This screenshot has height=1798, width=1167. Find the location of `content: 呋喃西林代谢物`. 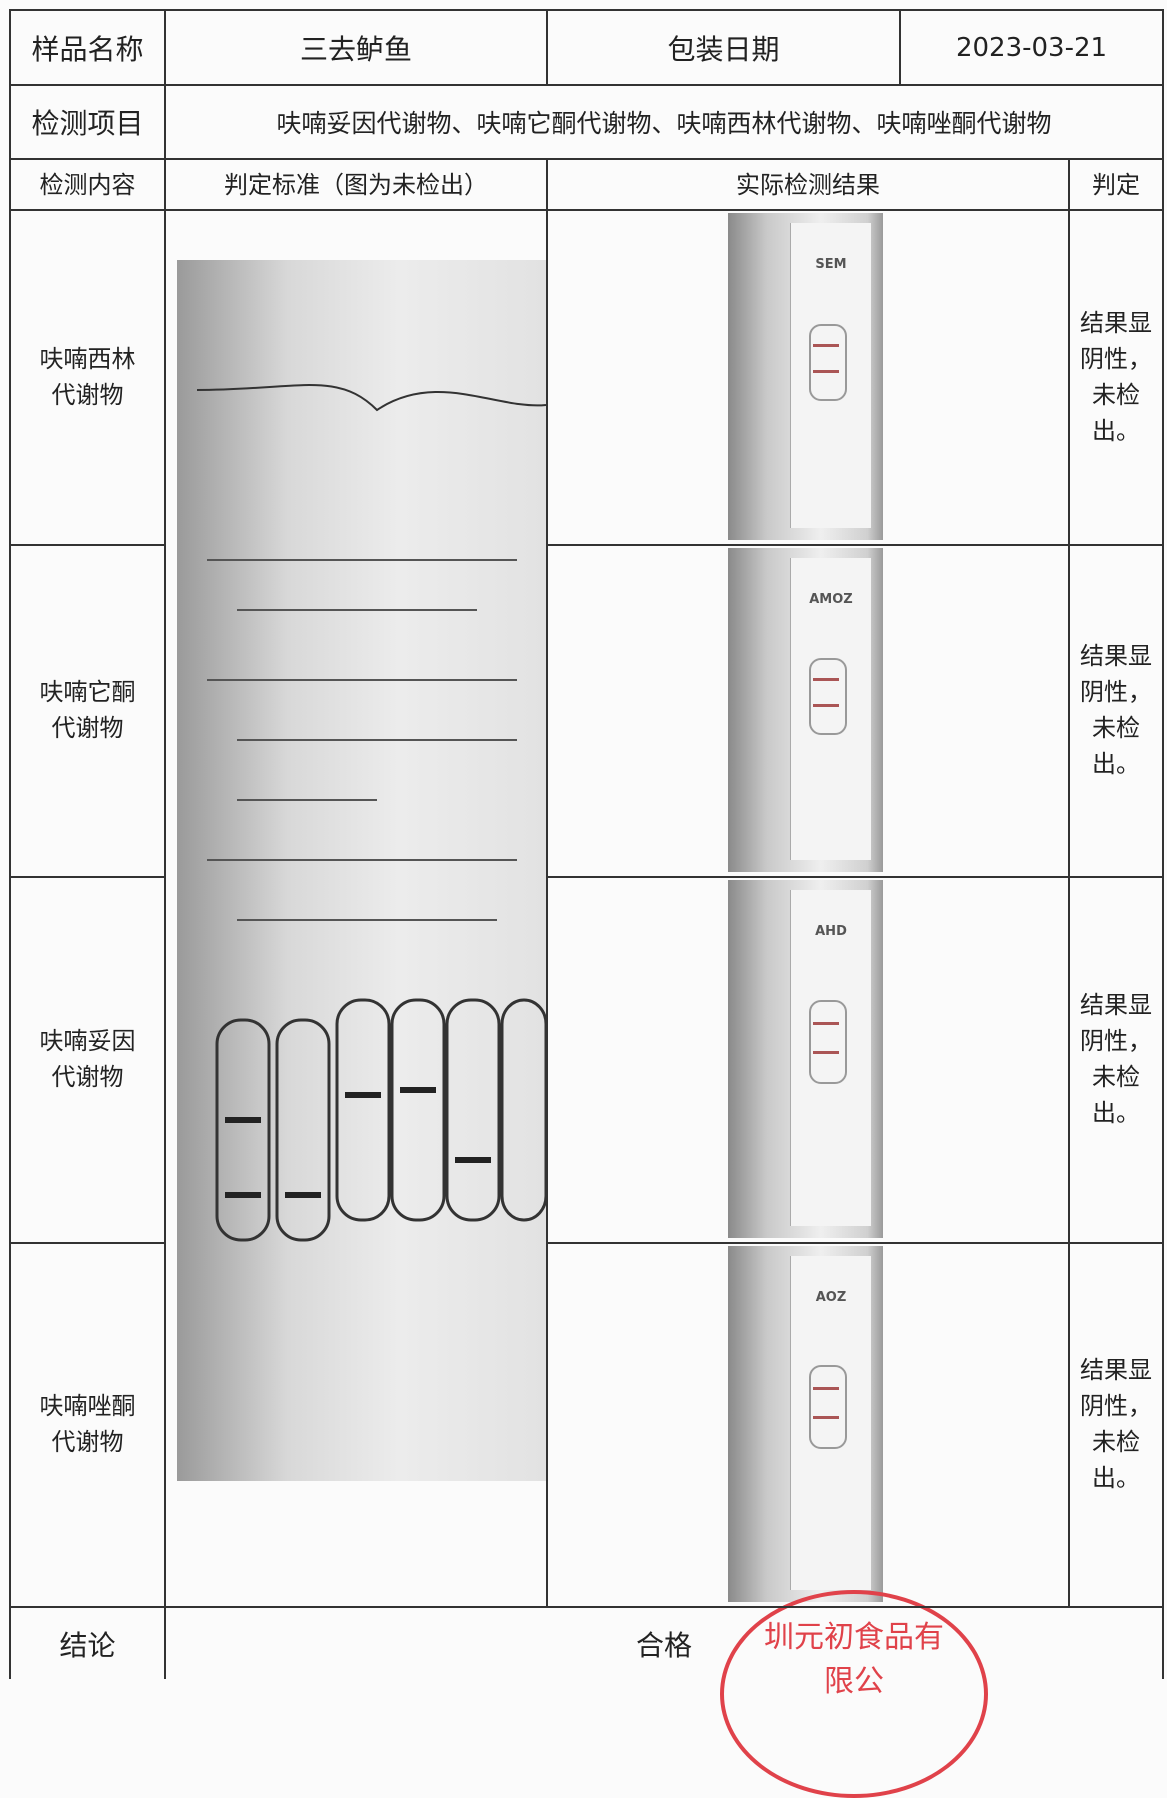

content: 呋喃西林代谢物 is located at coordinates (87, 376).